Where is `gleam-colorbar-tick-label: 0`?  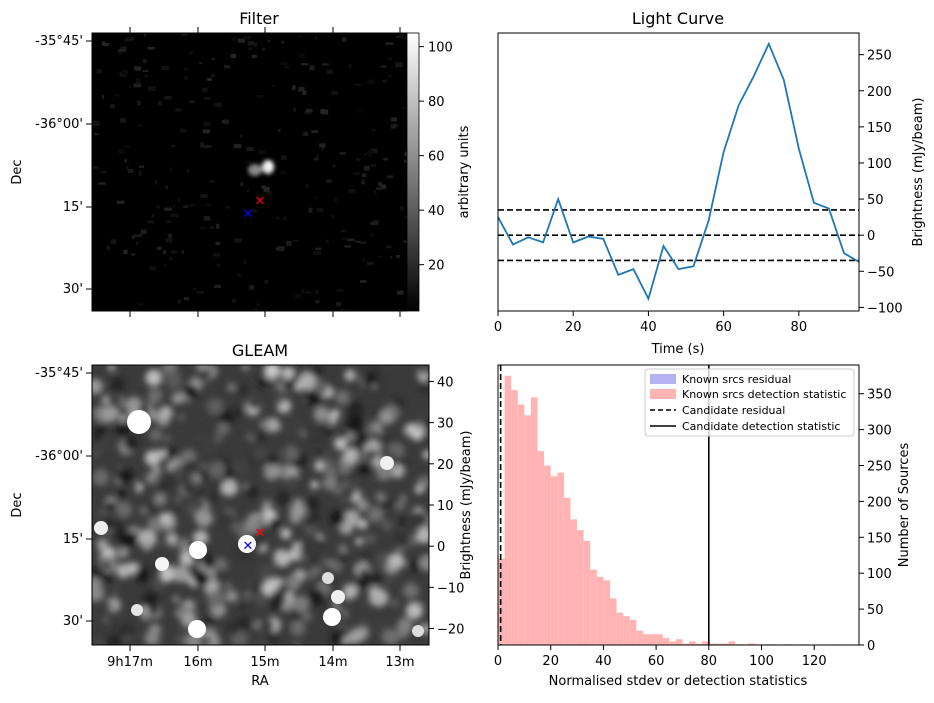 gleam-colorbar-tick-label: 0 is located at coordinates (441, 547).